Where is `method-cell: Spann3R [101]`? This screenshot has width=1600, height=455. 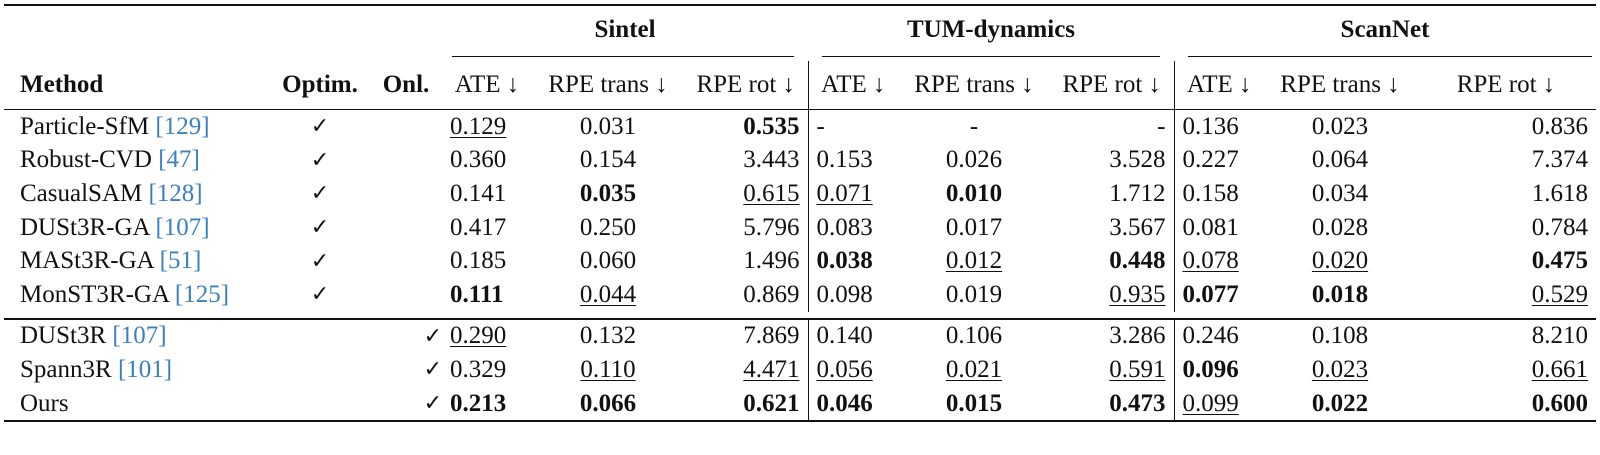 method-cell: Spann3R [101] is located at coordinates (137, 370).